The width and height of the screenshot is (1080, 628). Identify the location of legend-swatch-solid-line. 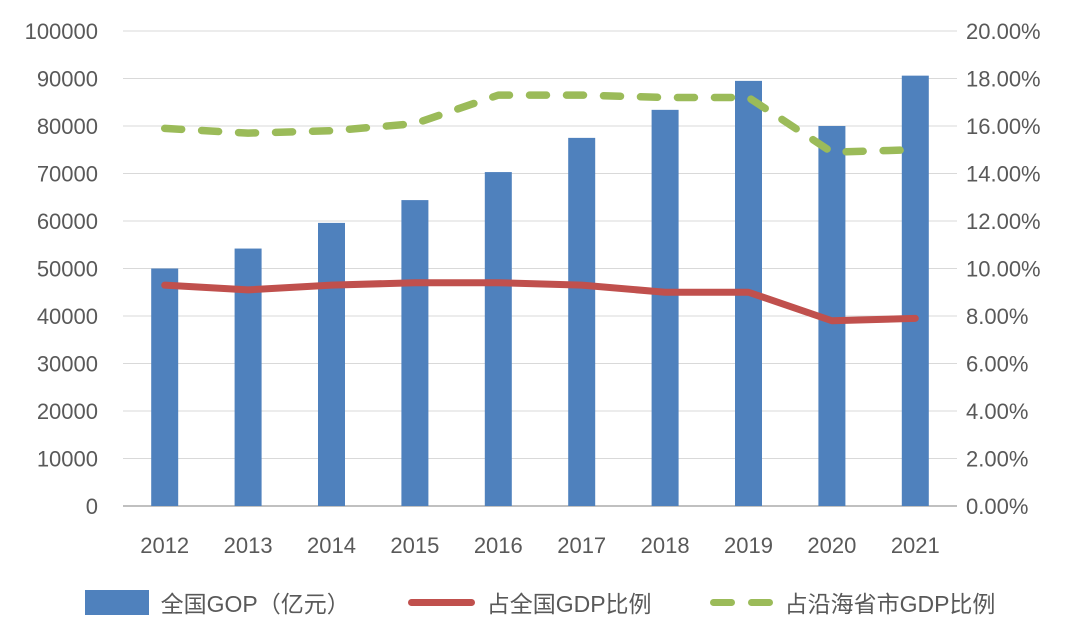
(441, 602).